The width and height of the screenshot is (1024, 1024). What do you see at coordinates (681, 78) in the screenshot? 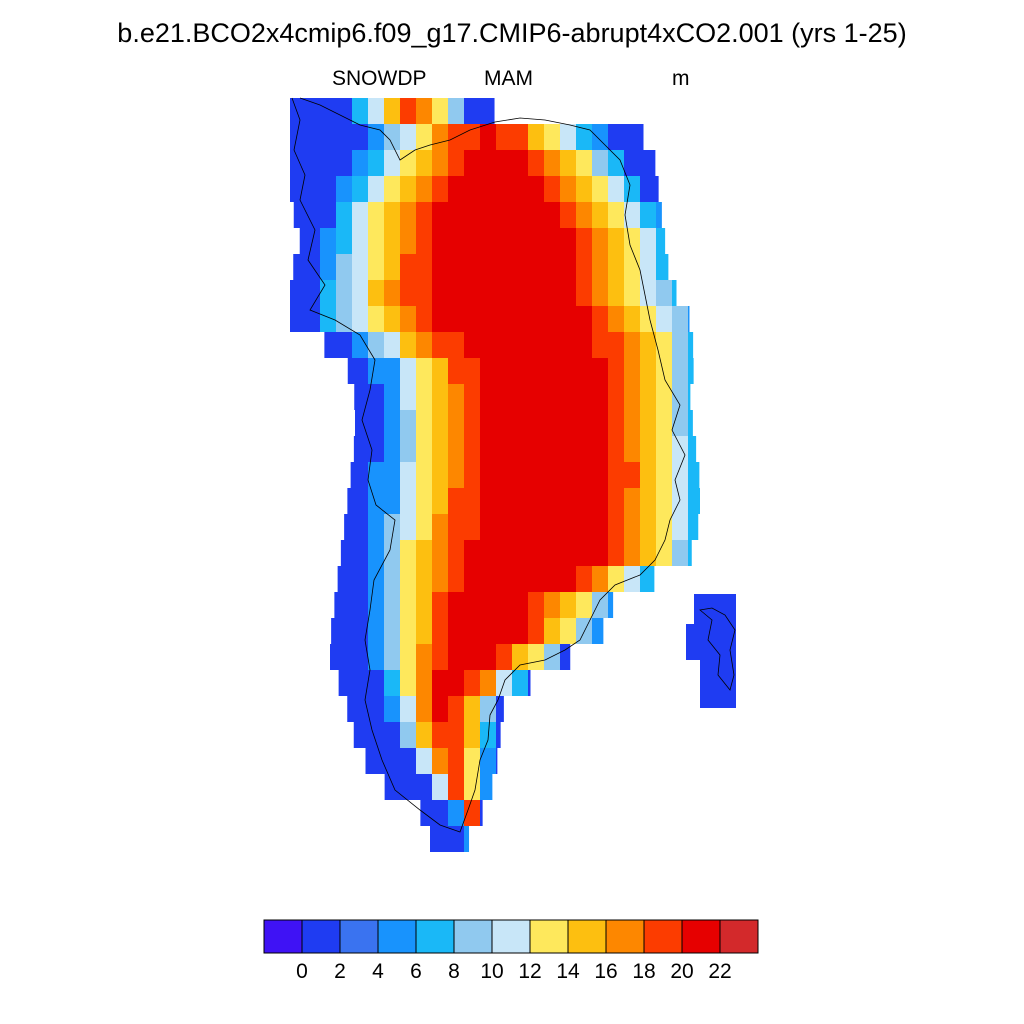
I see `units-label: m` at bounding box center [681, 78].